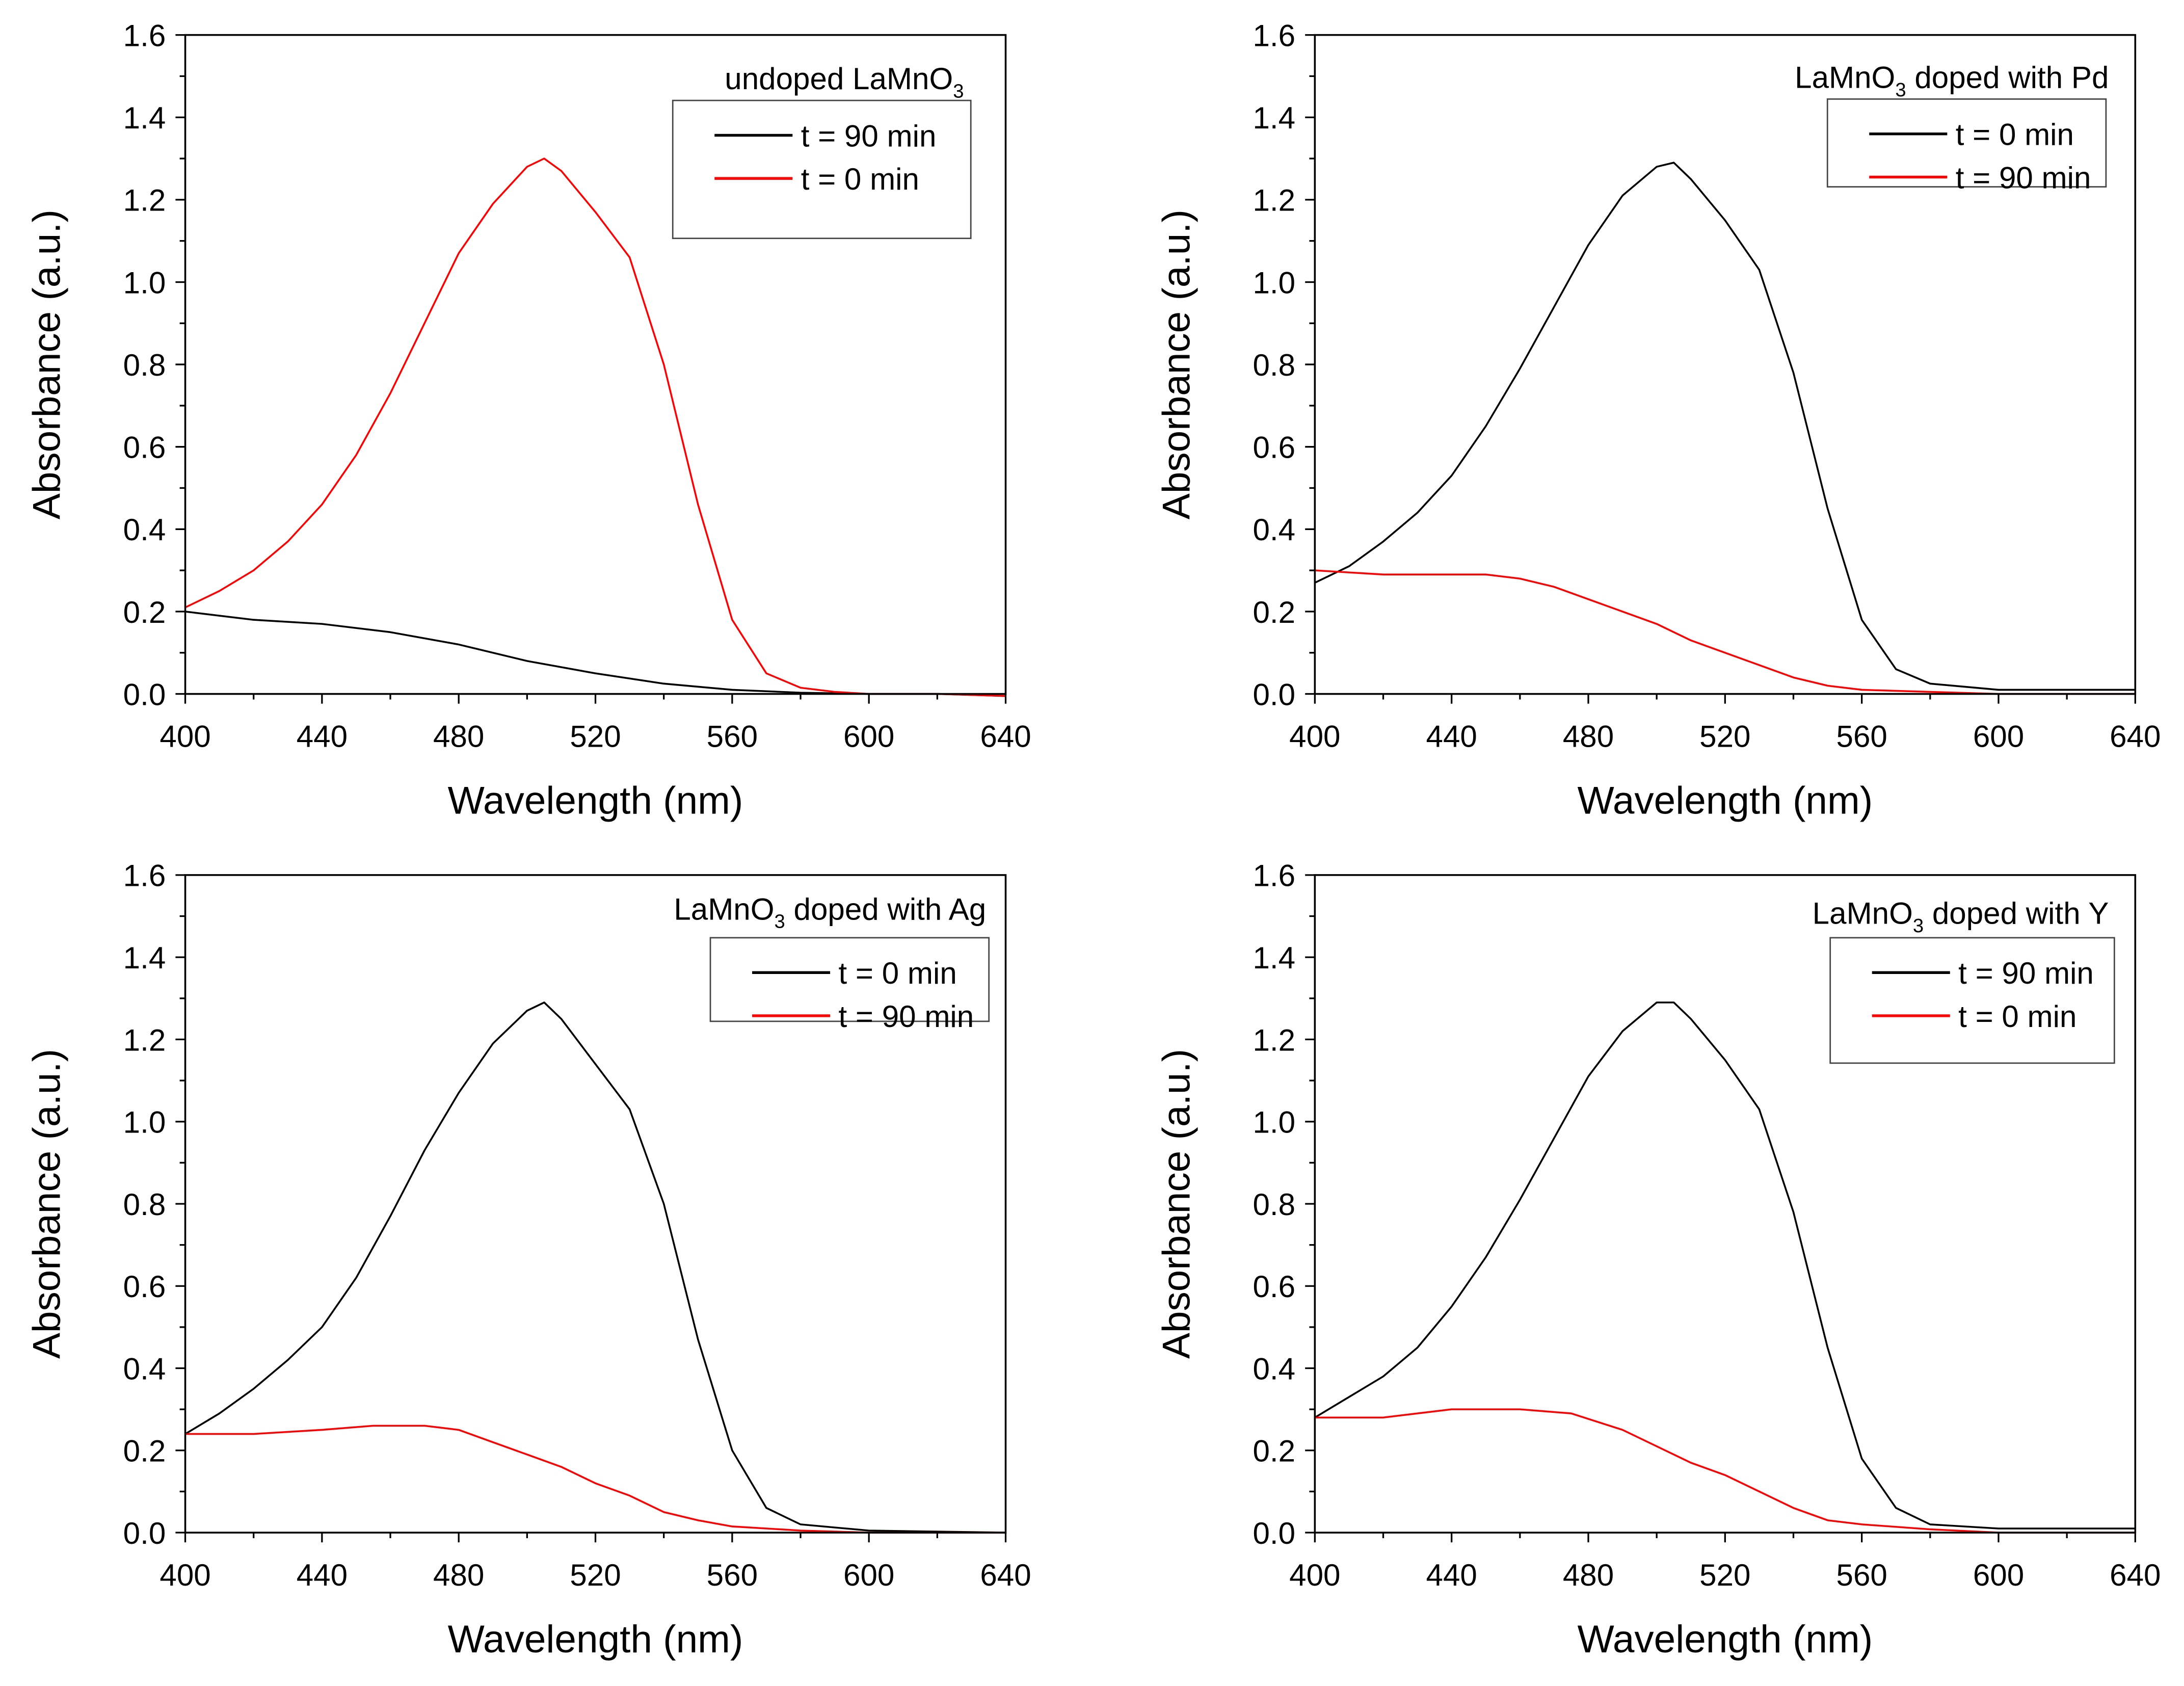 This screenshot has width=2184, height=1686. What do you see at coordinates (839, 79) in the screenshot?
I see `title-text: undoped LaMnO` at bounding box center [839, 79].